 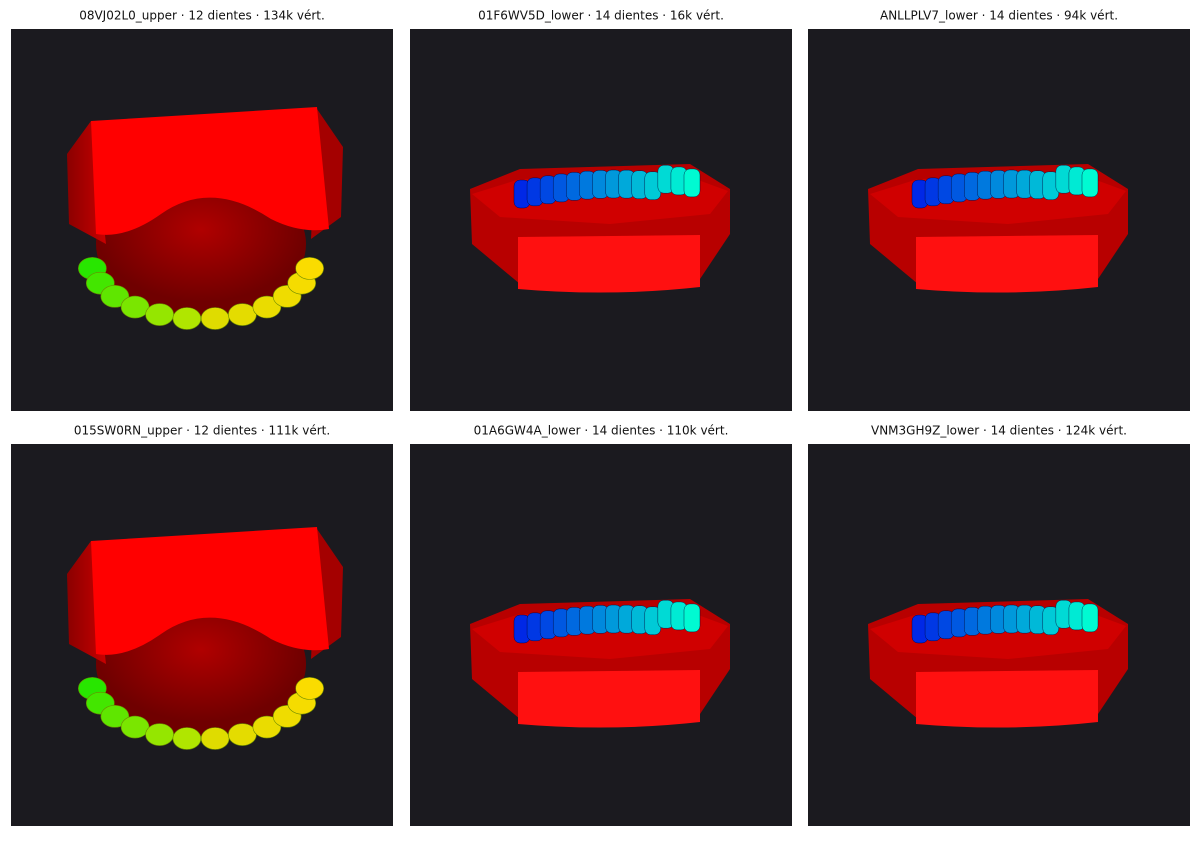 I want to click on panel-title: ANLLPLV7_lower · 14 dientes · 94k vért., so click(x=999, y=16).